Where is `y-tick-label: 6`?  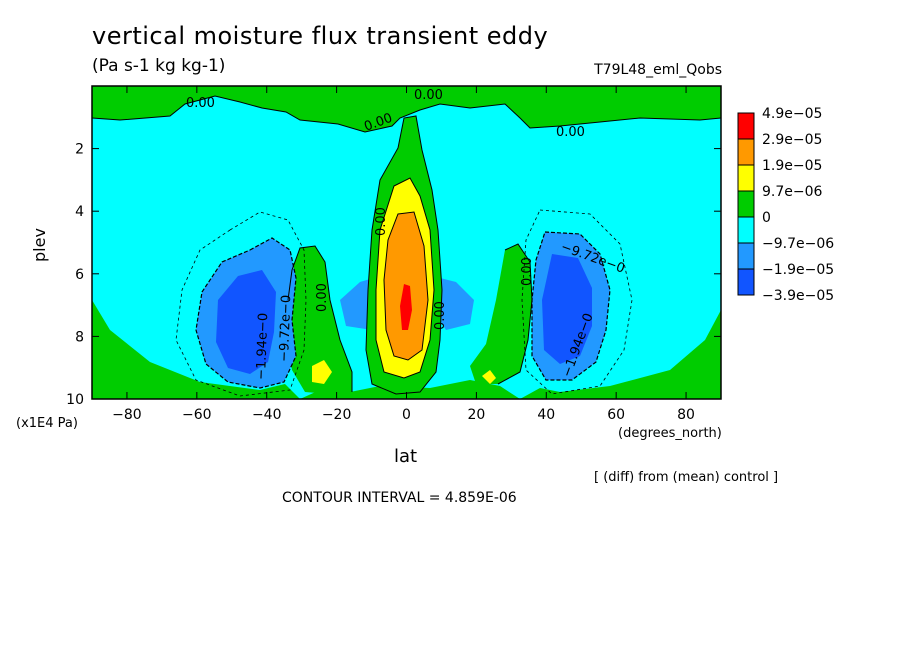
y-tick-label: 6 is located at coordinates (79, 275).